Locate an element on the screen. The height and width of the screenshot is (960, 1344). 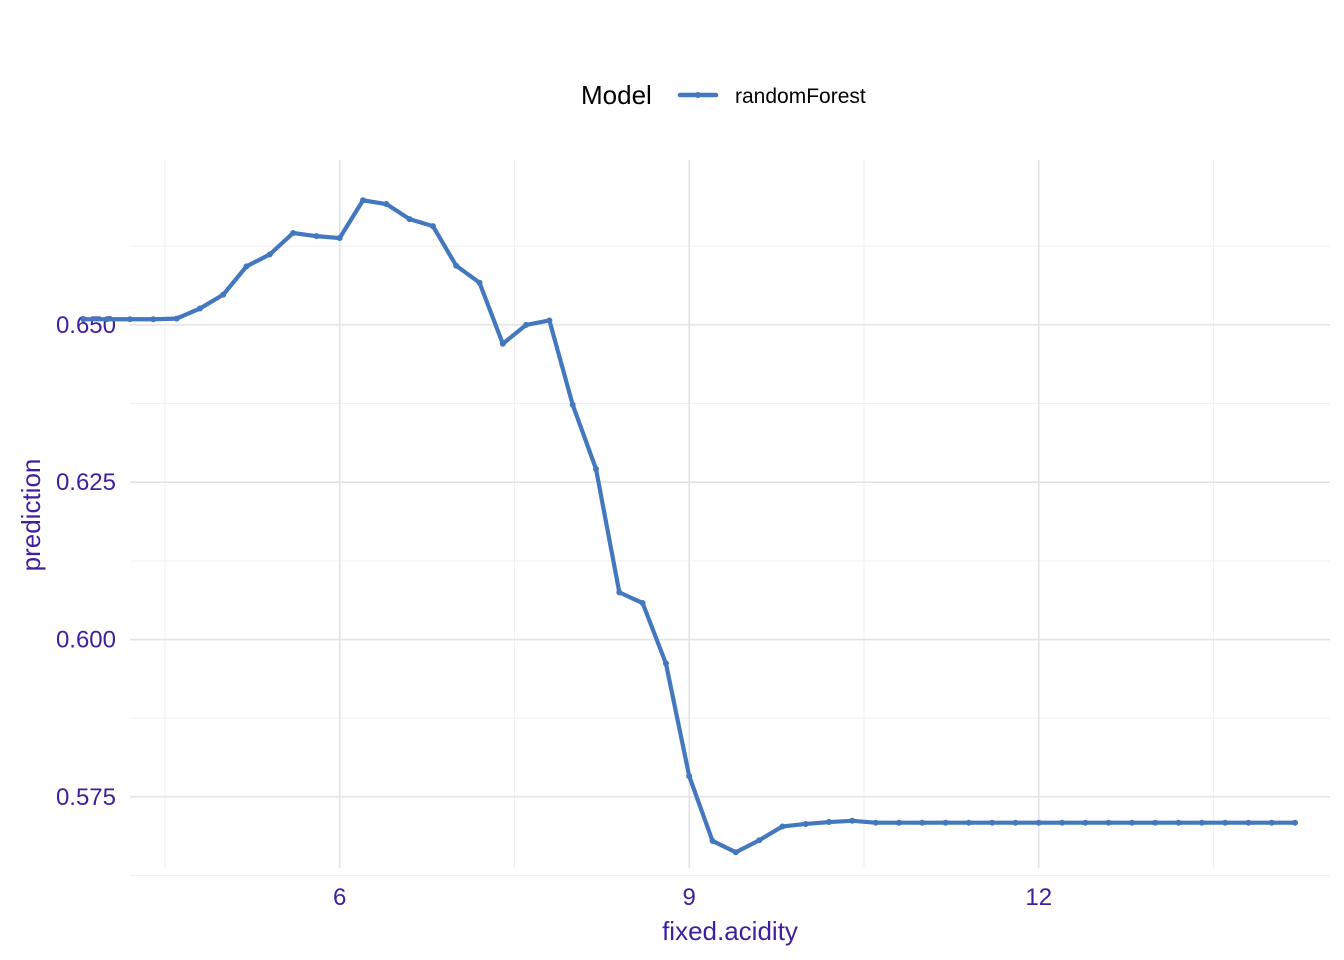
y-axis-title: prediction is located at coordinates (31, 515).